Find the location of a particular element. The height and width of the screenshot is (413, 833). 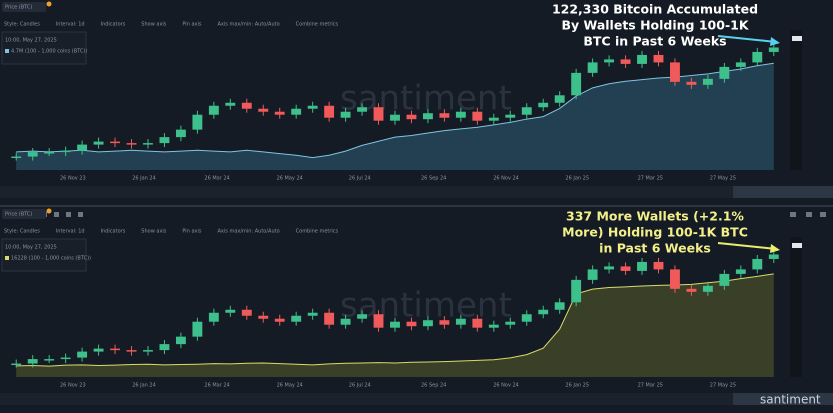

annotation: in Past 6 Weeks is located at coordinates (655, 248).